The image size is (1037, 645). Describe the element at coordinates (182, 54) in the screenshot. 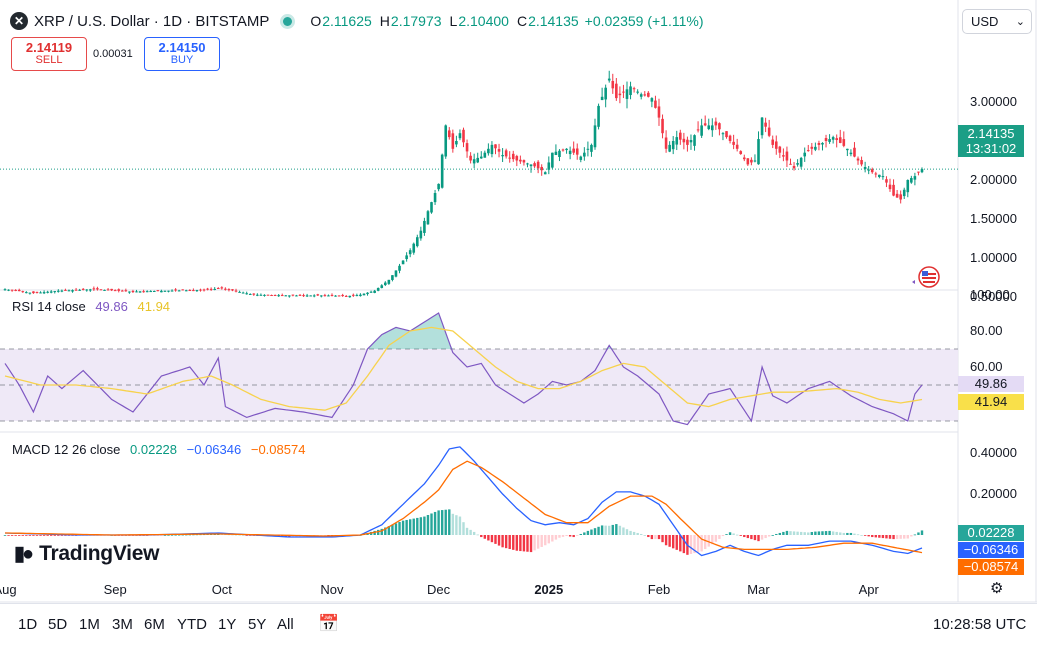

I see `buy-button: 2.14150 BUY` at that location.